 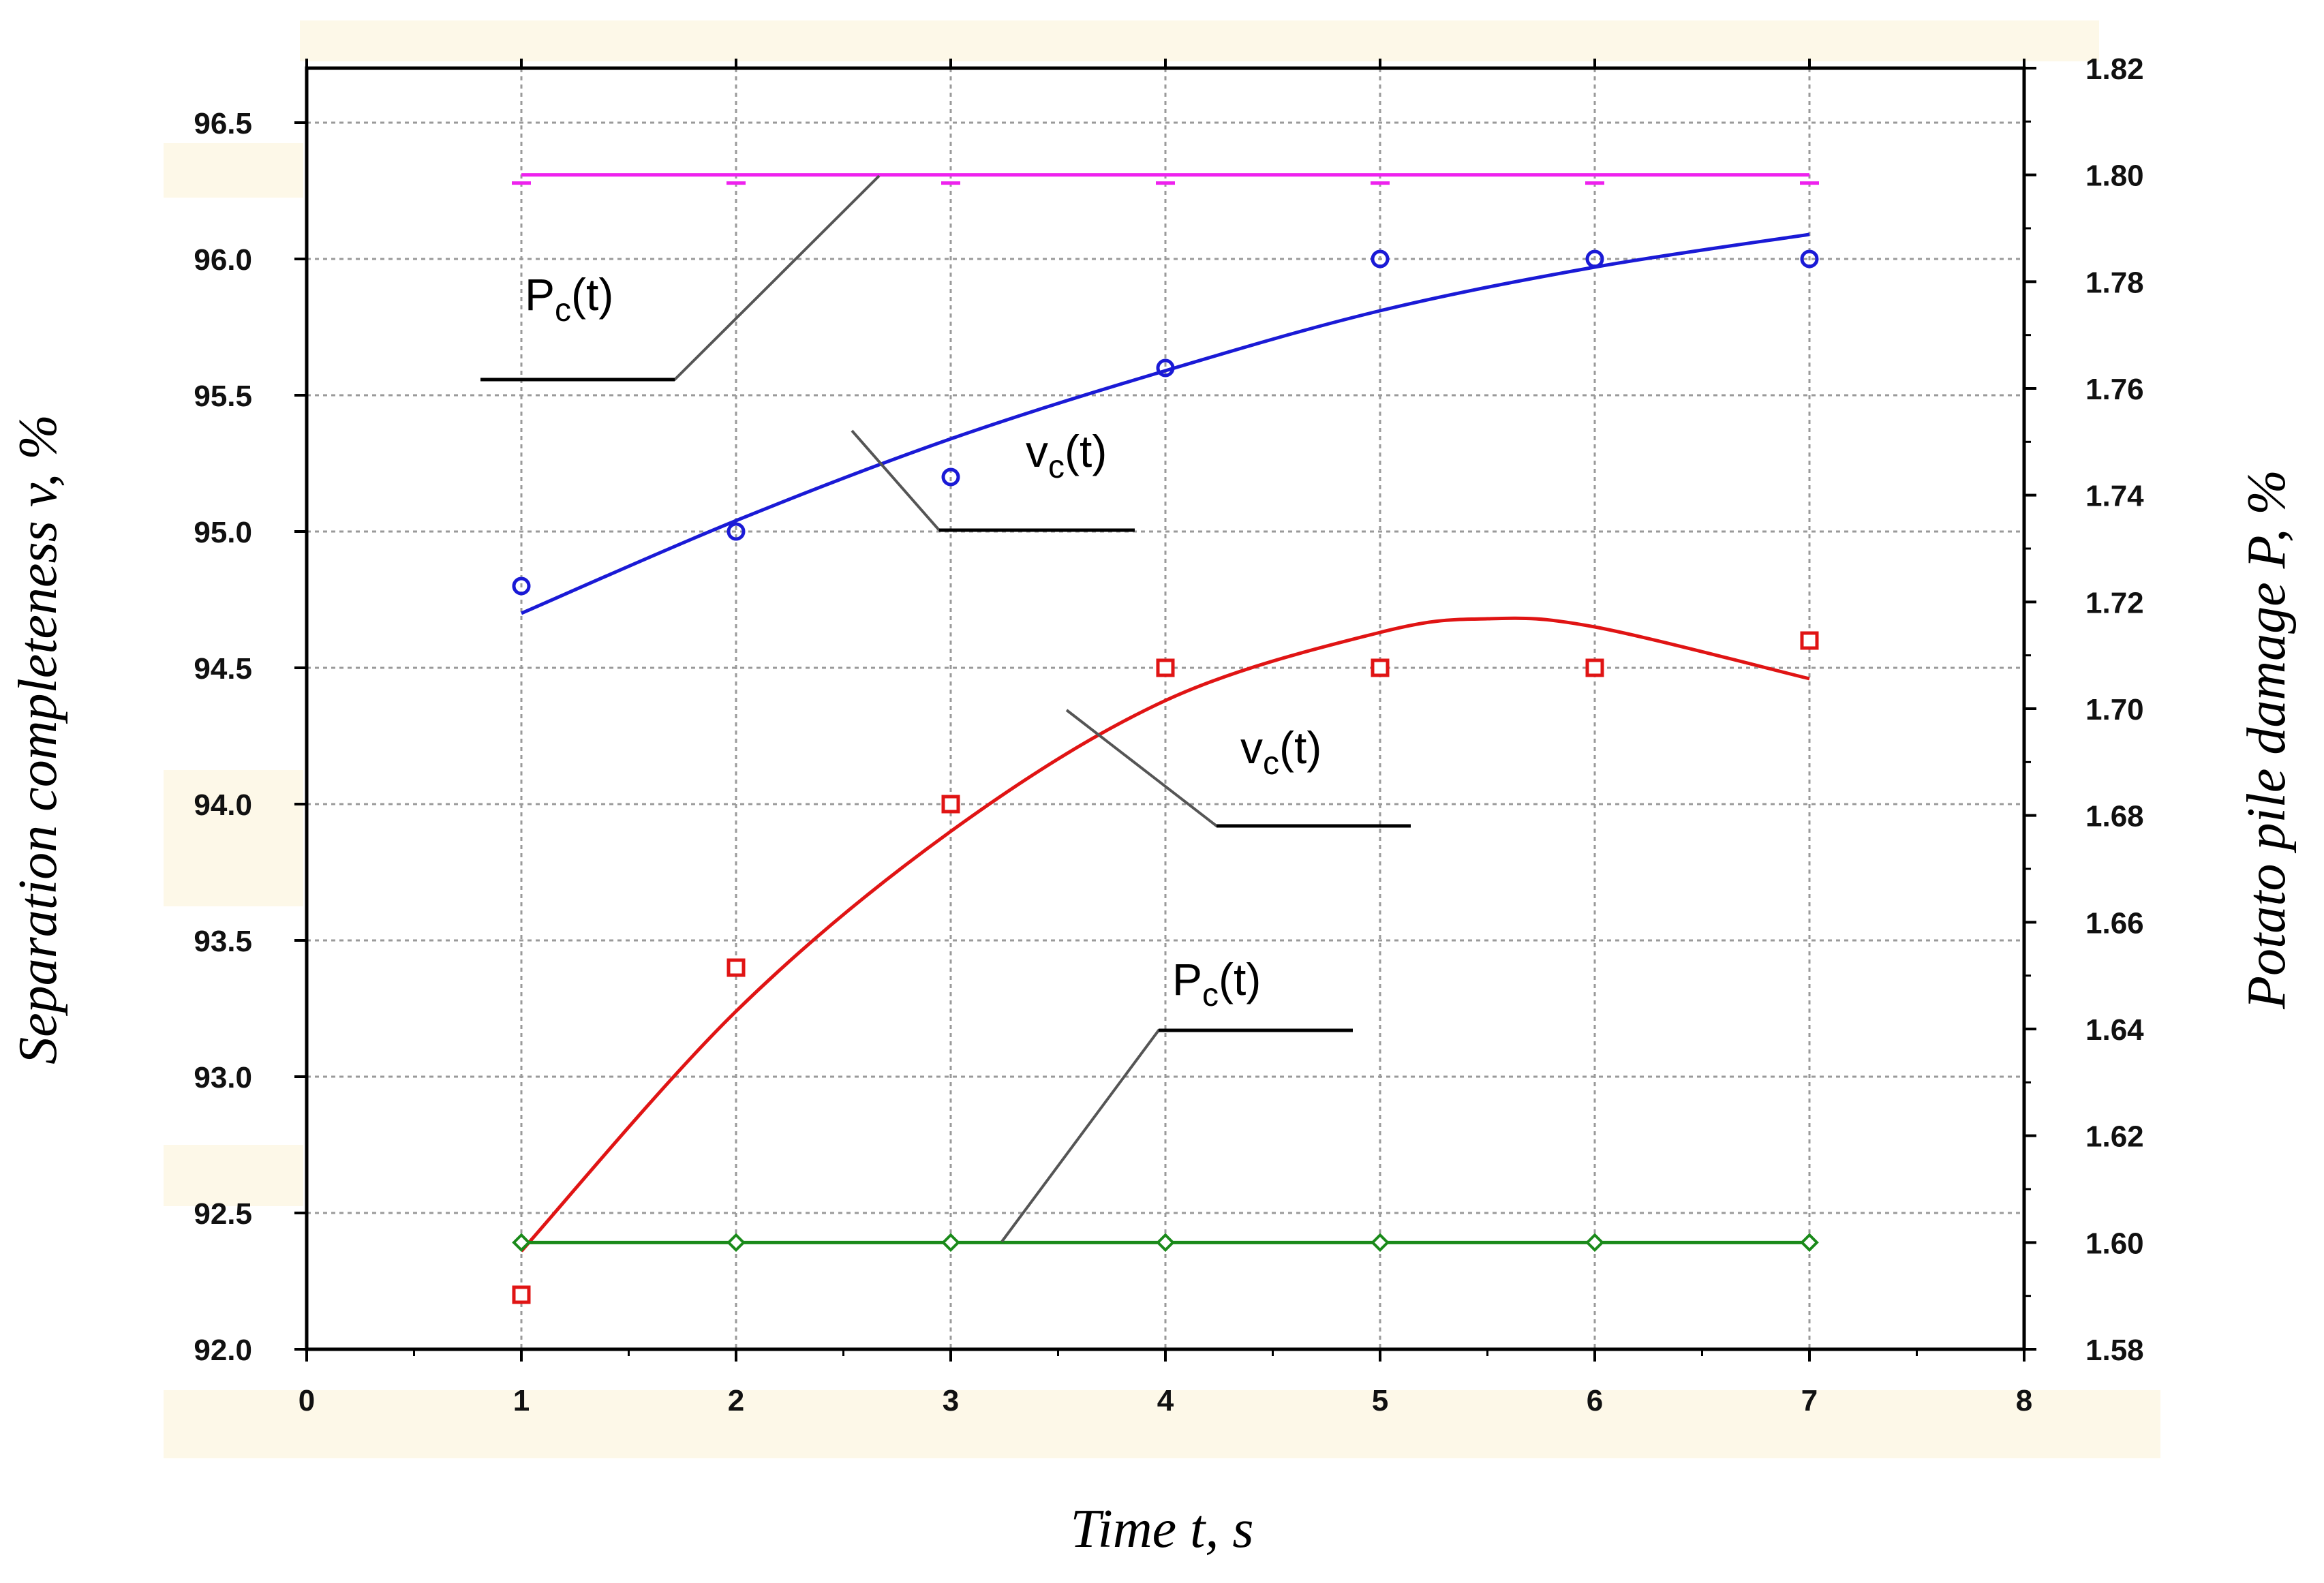 I want to click on y-right-tick-label: 1.68, so click(x=2114, y=817).